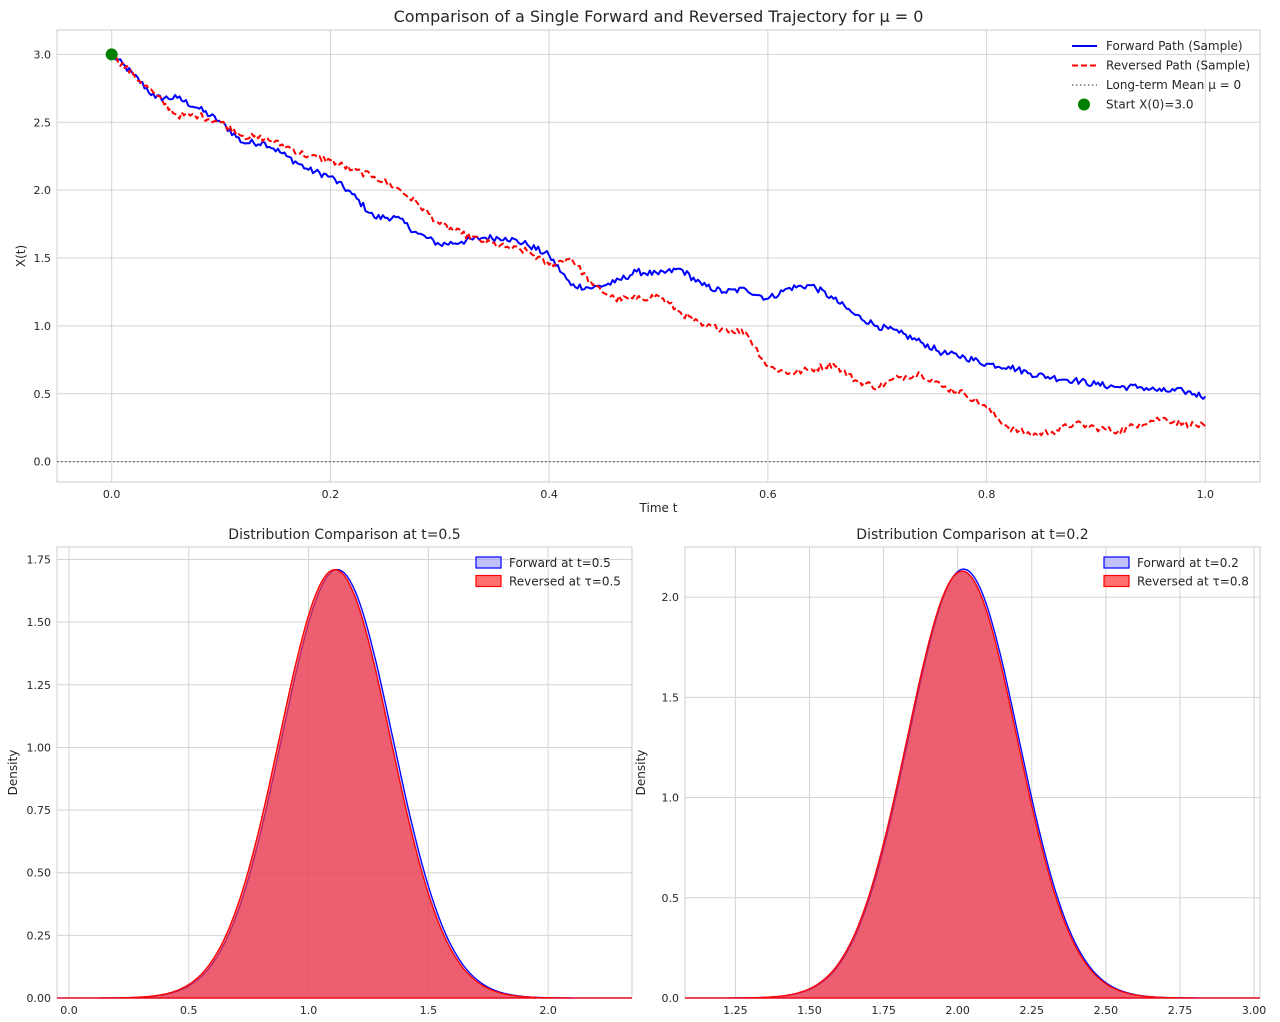  What do you see at coordinates (43, 122) in the screenshot?
I see `y-tick-label: 2.5` at bounding box center [43, 122].